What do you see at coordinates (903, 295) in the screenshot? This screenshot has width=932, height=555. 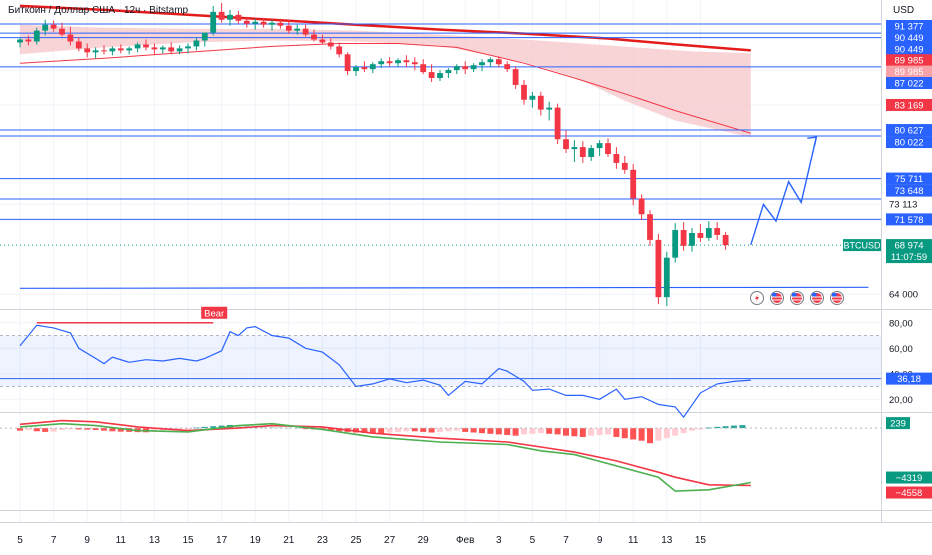 I see `price-tick-label: 64 000` at bounding box center [903, 295].